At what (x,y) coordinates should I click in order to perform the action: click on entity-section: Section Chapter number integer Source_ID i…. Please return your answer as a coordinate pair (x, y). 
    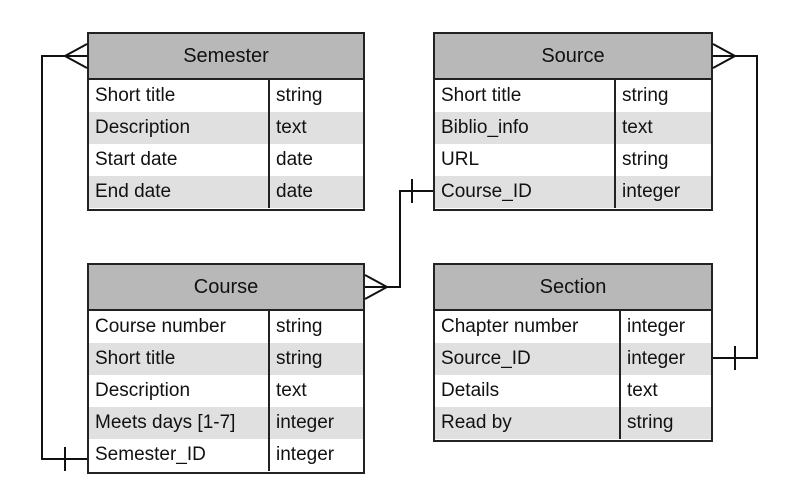
    Looking at the image, I should click on (573, 352).